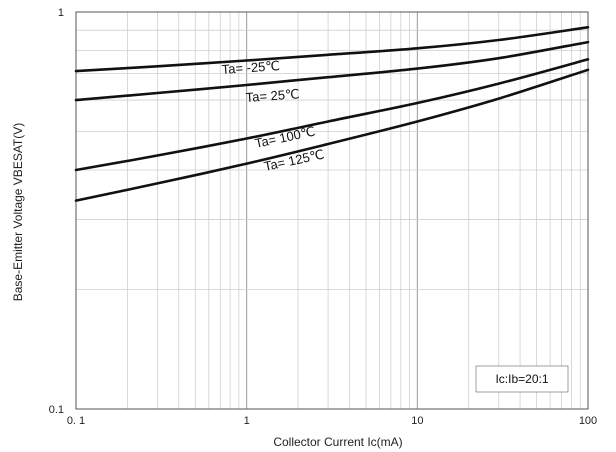 This screenshot has width=616, height=452. Describe the element at coordinates (76, 421) in the screenshot. I see `x-tick-label: 0. 1` at that location.